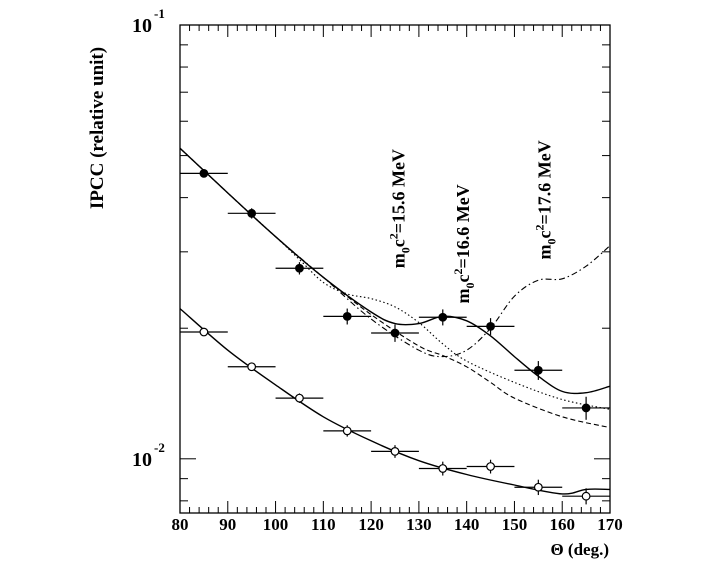 The width and height of the screenshot is (725, 562). I want to click on annotation-part: =16.6 MeV, so click(463, 226).